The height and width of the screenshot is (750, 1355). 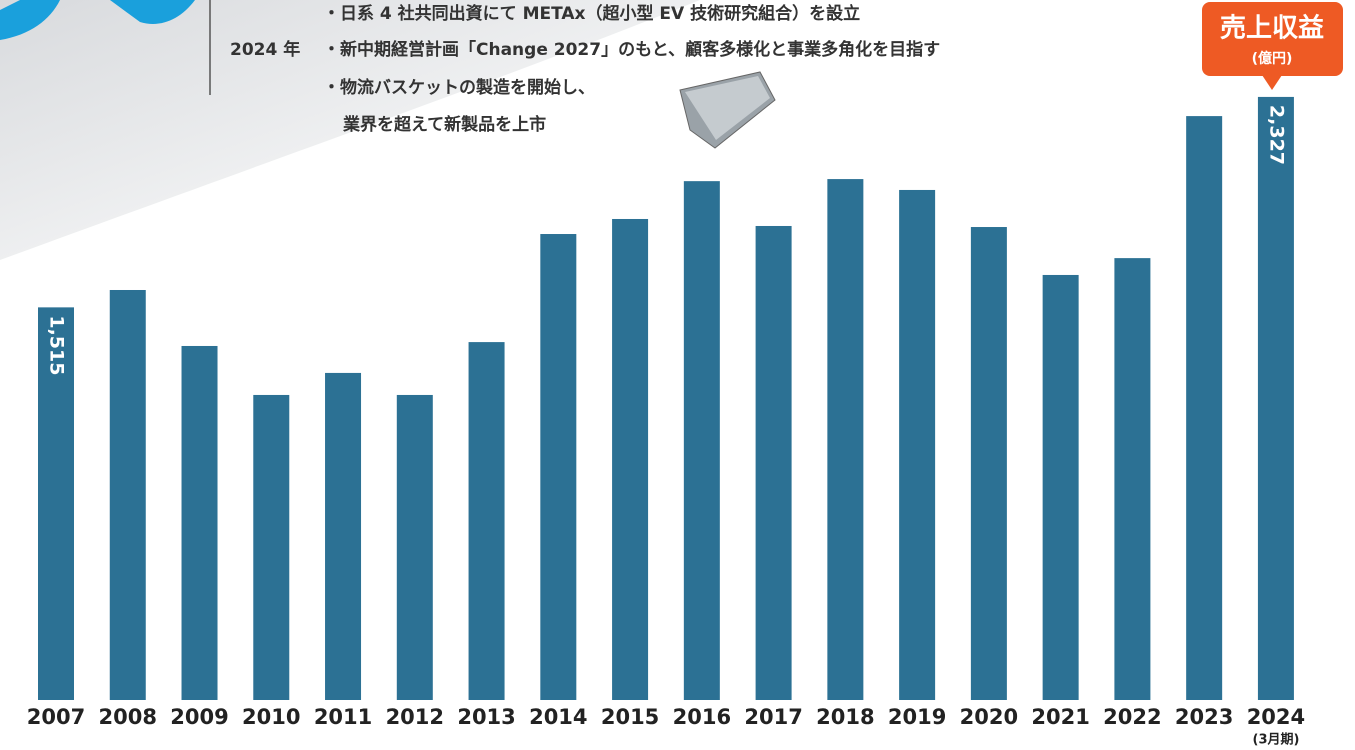 I want to click on x-tick-label: 2018, so click(x=845, y=717).